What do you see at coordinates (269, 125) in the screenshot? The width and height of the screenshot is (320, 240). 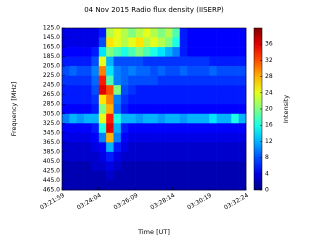 I see `colorbar-tick-label: 16` at bounding box center [269, 125].